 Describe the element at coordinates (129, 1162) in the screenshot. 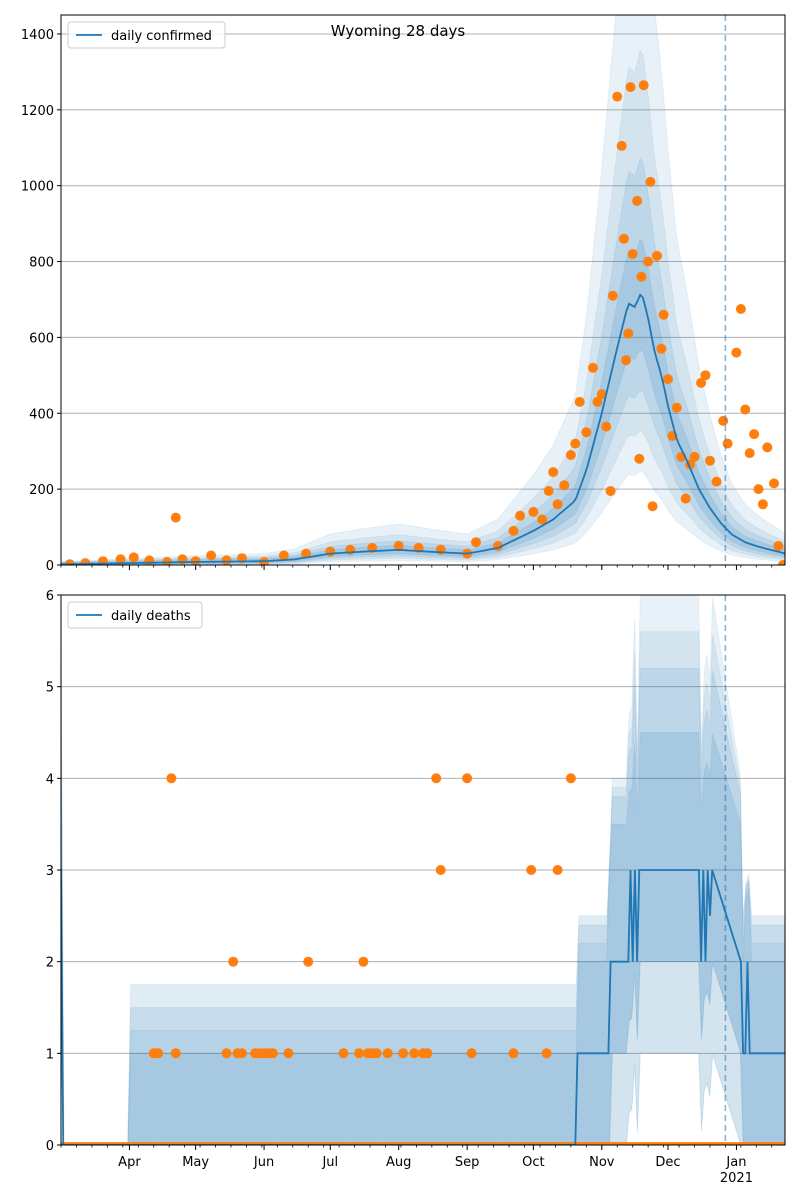

I see `x-tick-label: Apr` at that location.